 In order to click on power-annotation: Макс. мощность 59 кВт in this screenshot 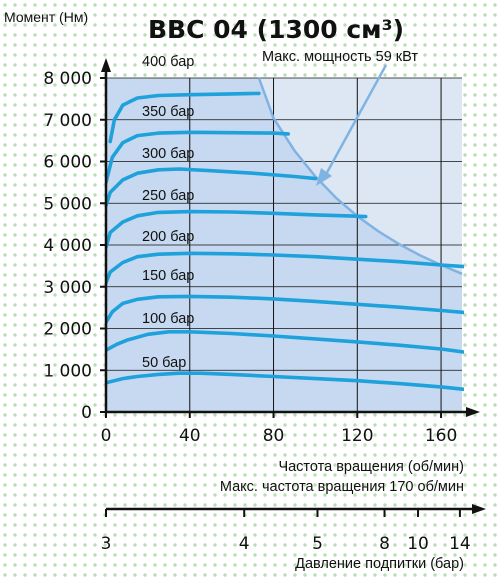, I will do `click(340, 57)`.